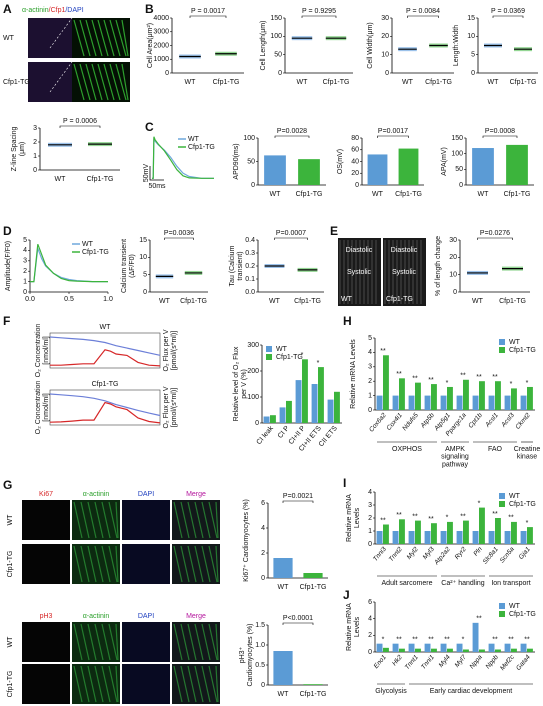  What do you see at coordinates (7, 485) in the screenshot?
I see `panel-label: G` at bounding box center [7, 485].